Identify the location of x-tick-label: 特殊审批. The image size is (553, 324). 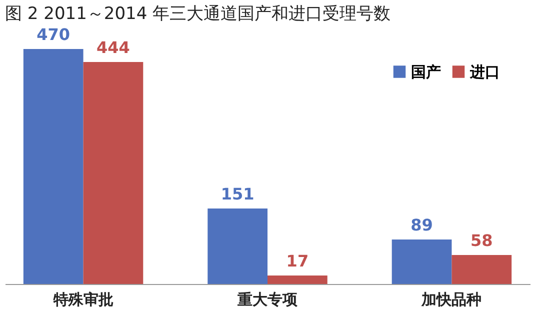
(83, 299).